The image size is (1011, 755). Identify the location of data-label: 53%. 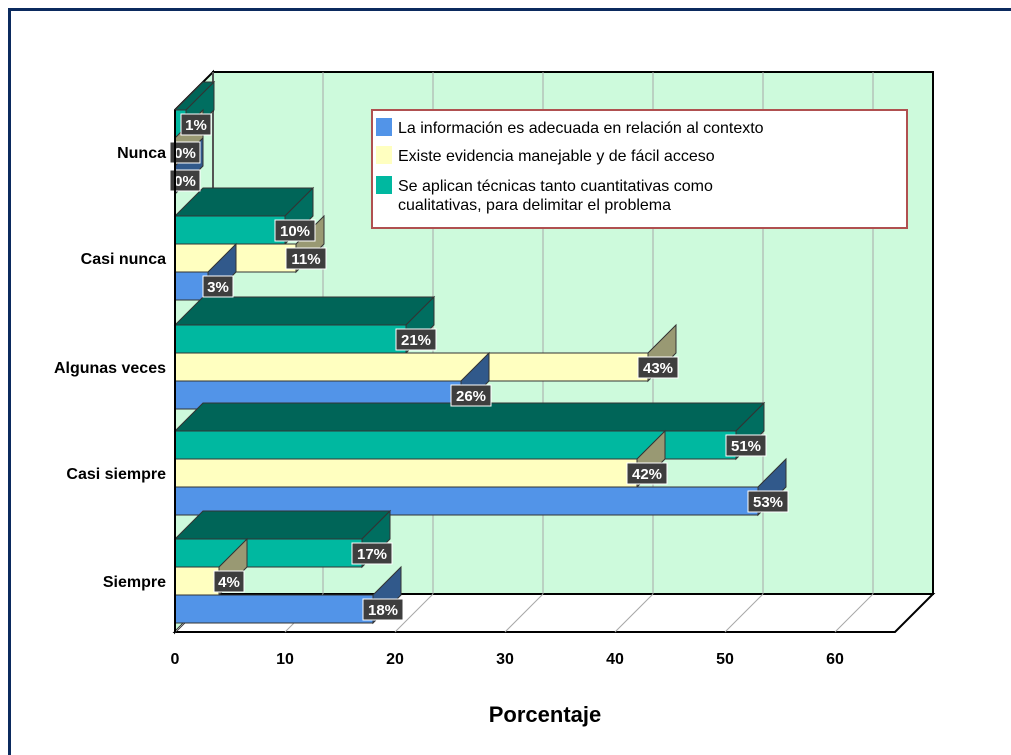
(768, 502).